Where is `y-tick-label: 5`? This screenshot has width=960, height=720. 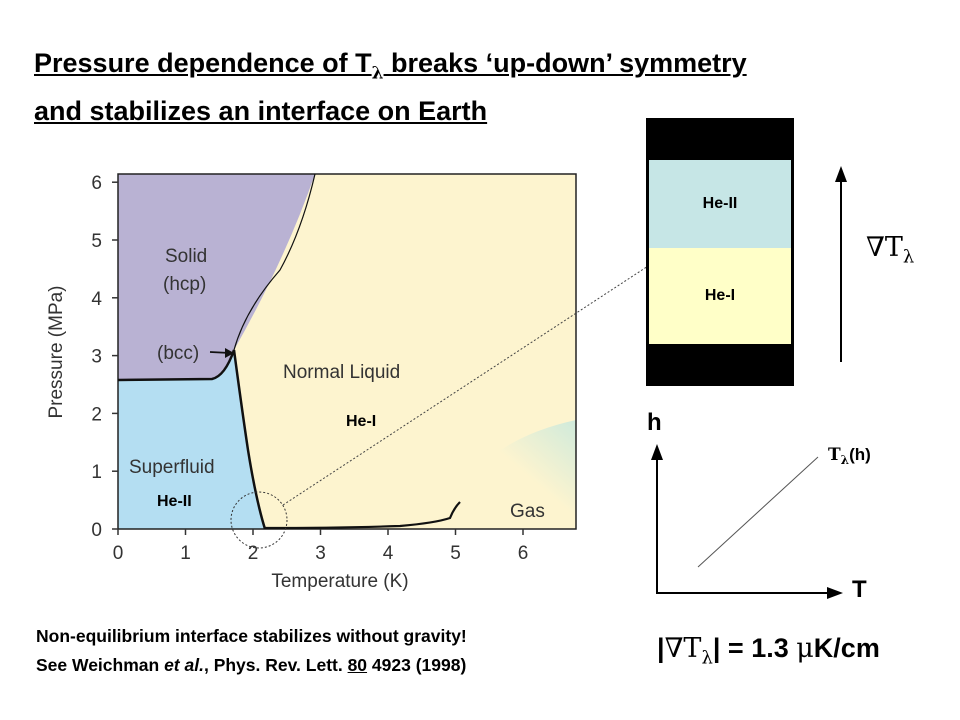
y-tick-label: 5 is located at coordinates (96, 241).